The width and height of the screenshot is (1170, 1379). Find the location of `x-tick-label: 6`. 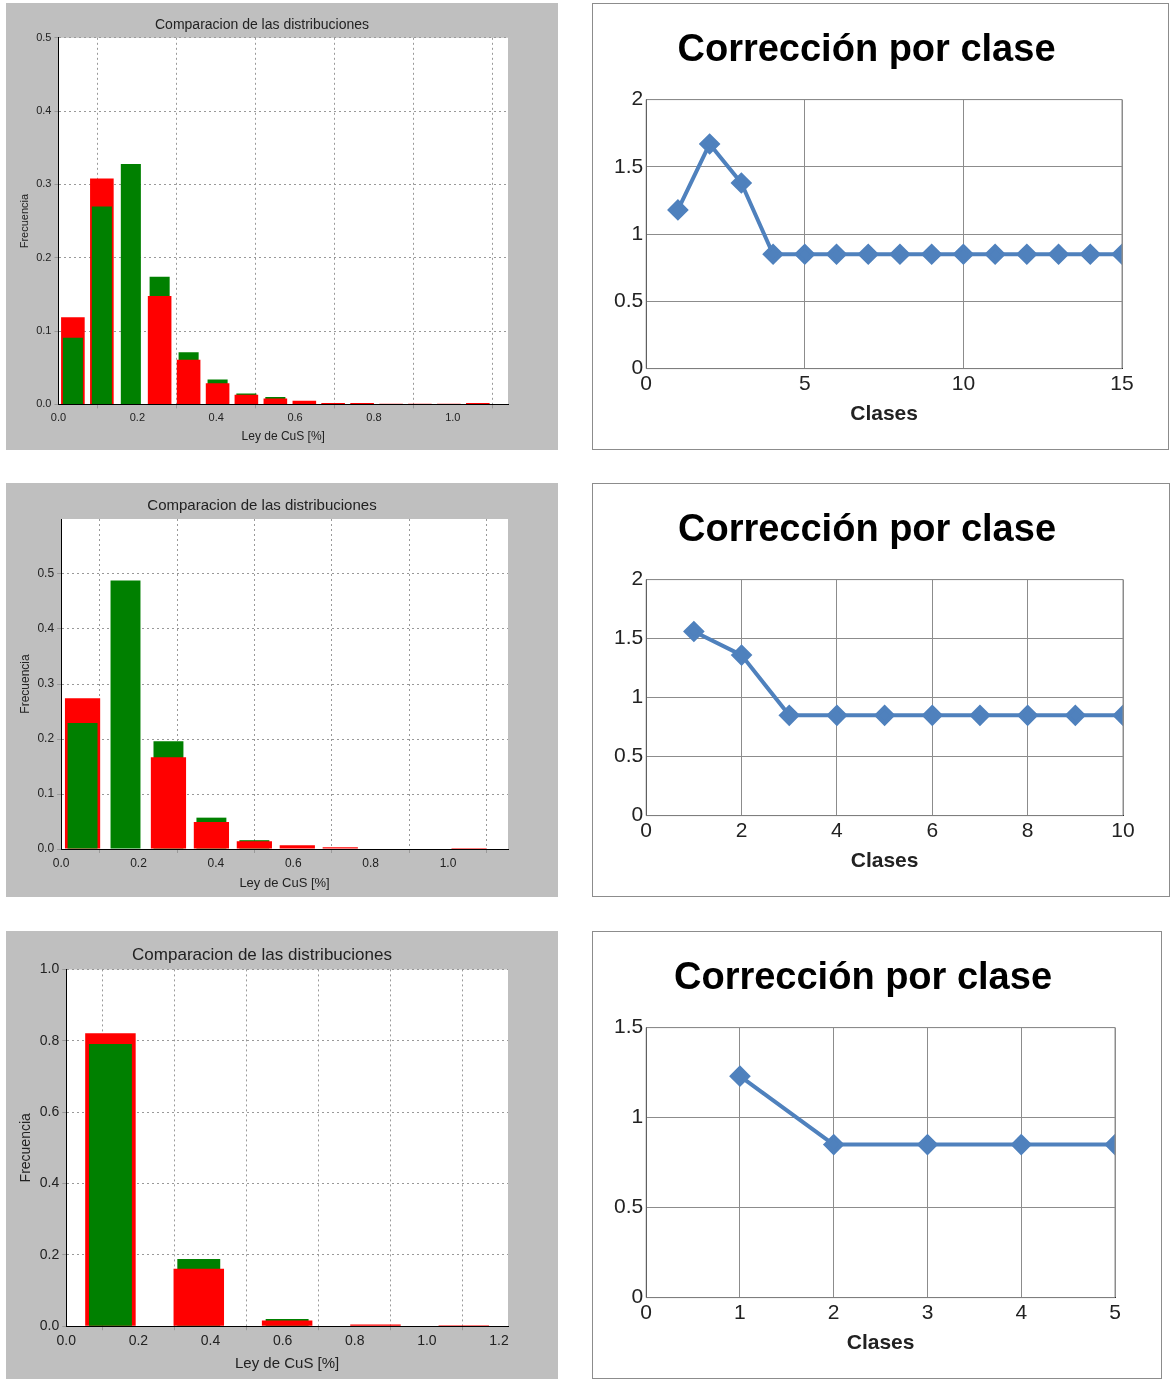

x-tick-label: 6 is located at coordinates (932, 829).